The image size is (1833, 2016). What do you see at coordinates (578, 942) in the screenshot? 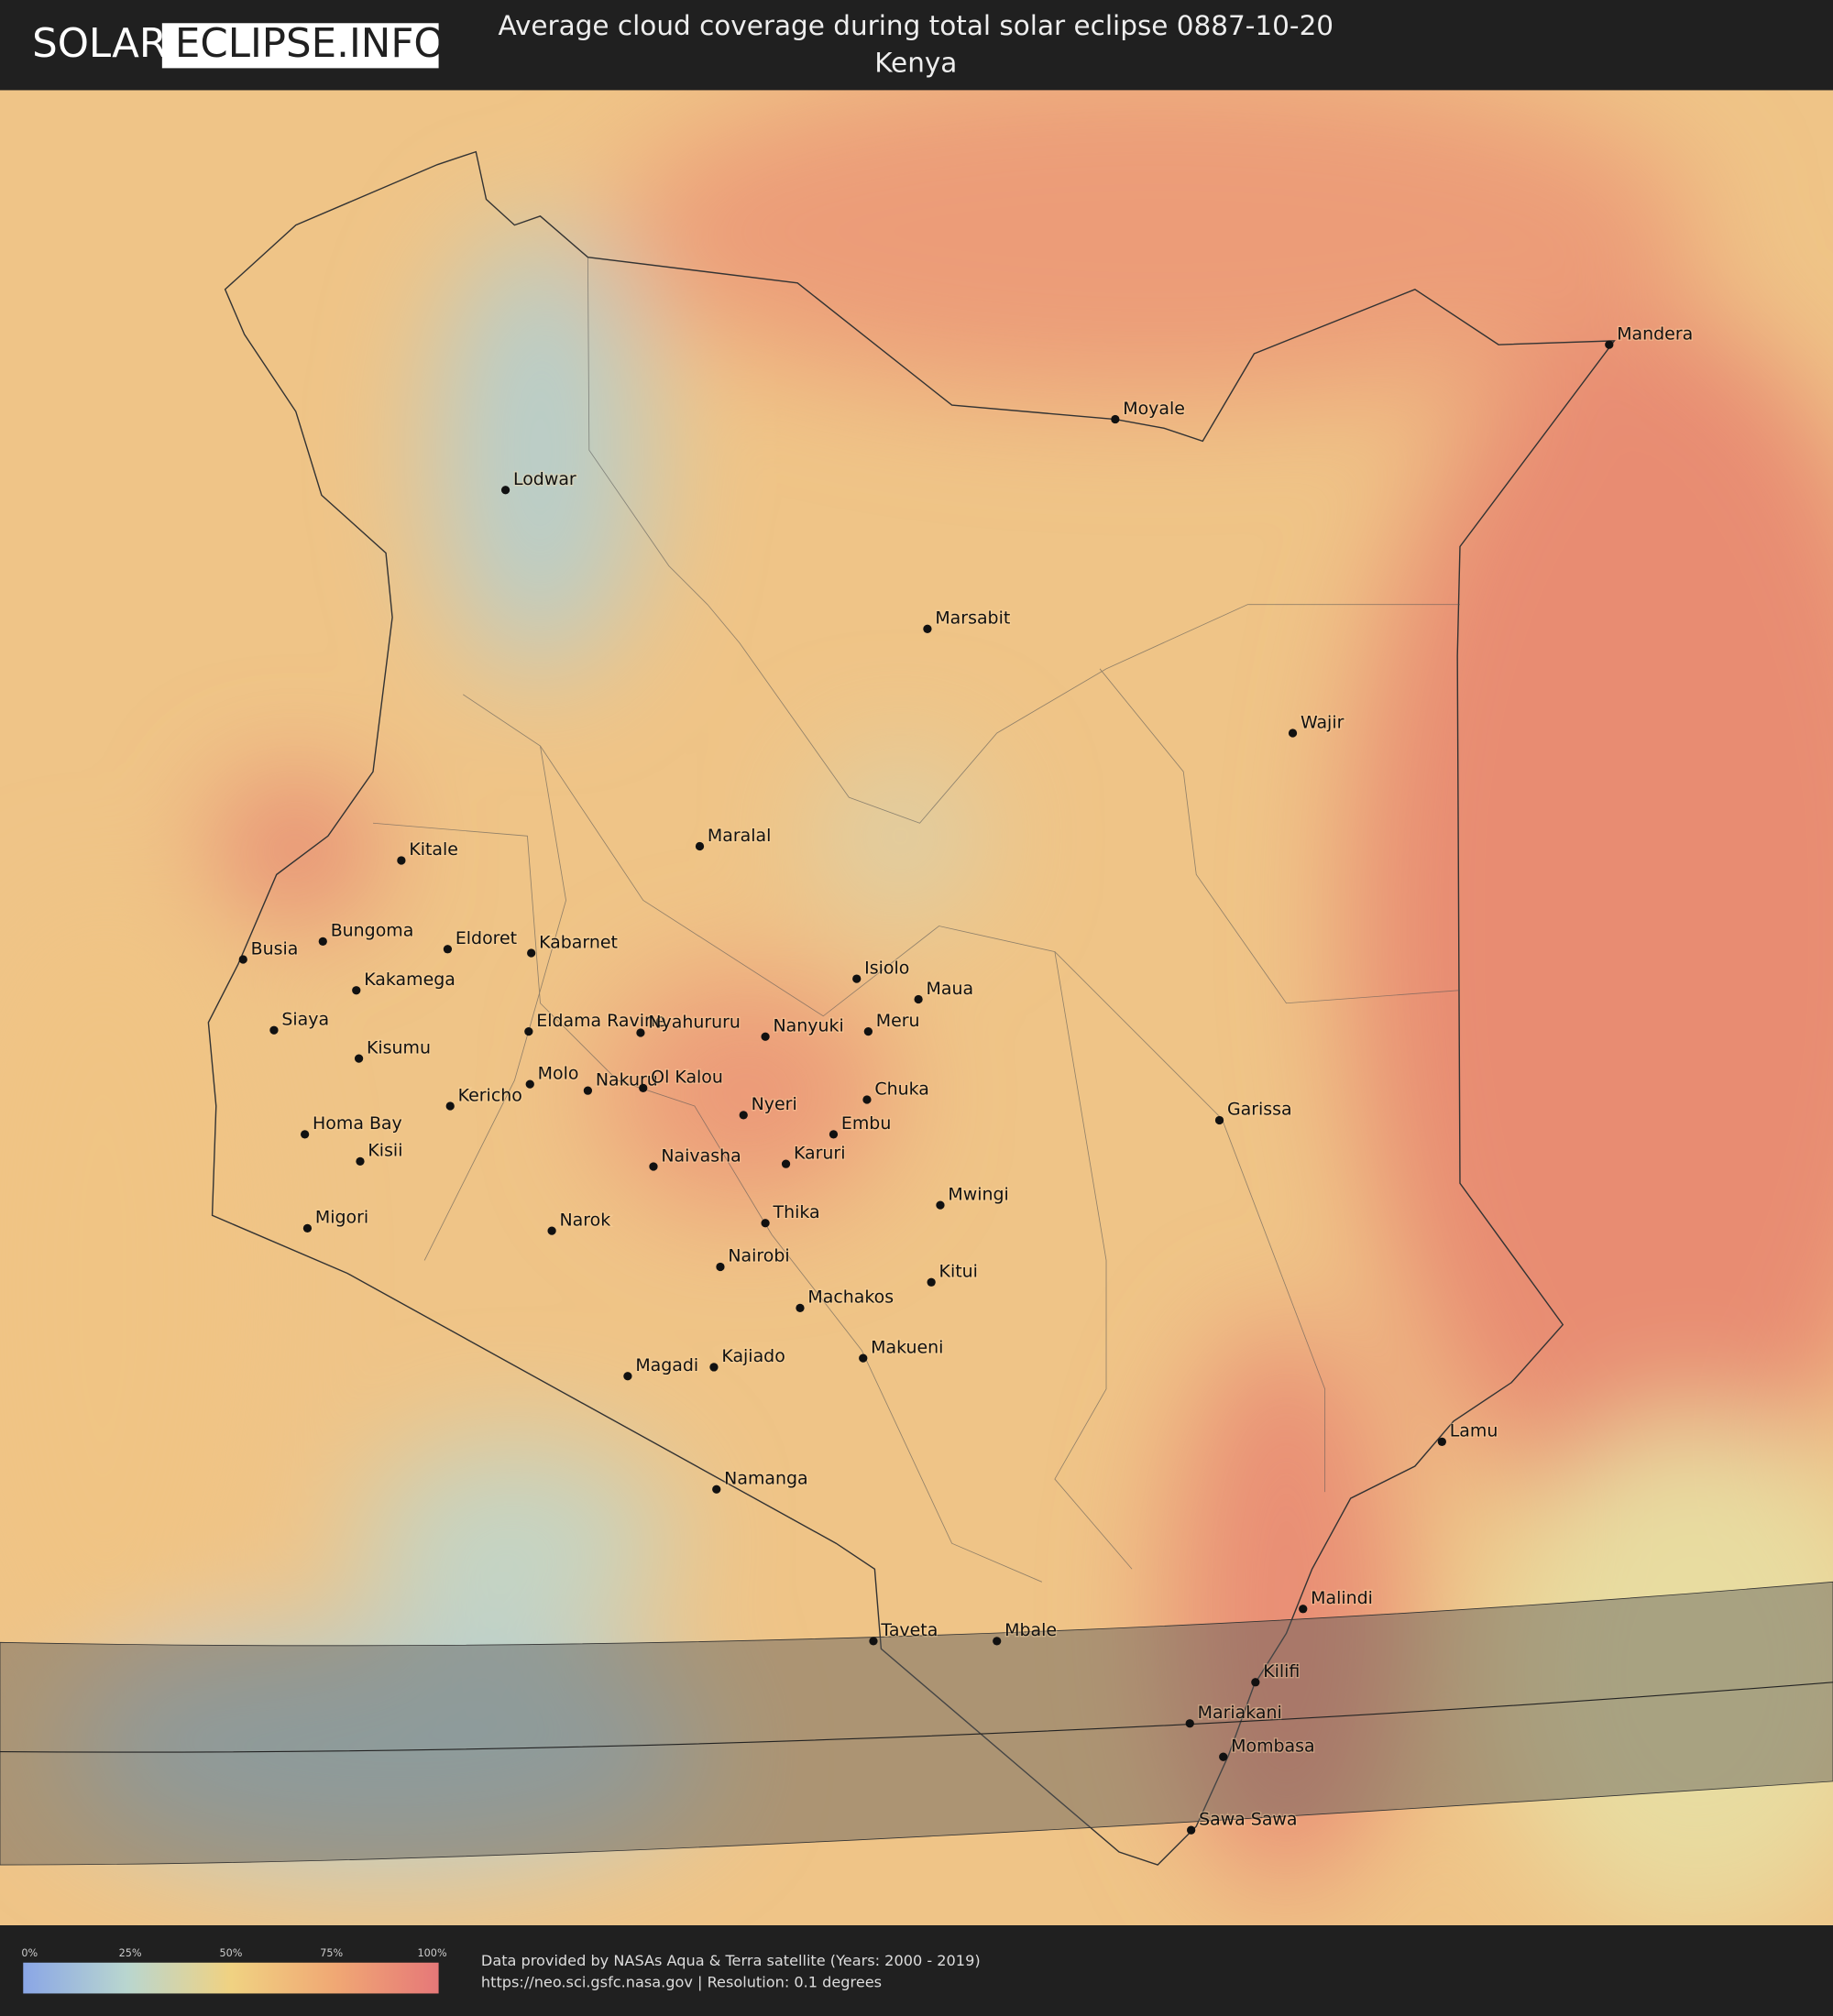
I see `city-label: Kabarnet` at bounding box center [578, 942].